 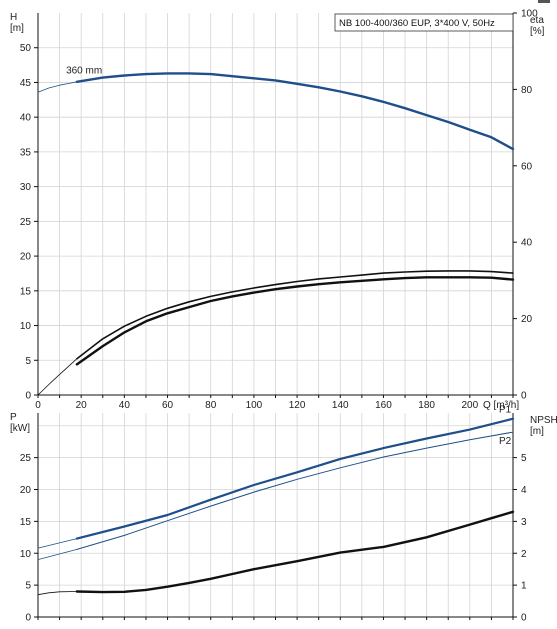 I want to click on y-right-tick-label: 80, so click(x=527, y=90).